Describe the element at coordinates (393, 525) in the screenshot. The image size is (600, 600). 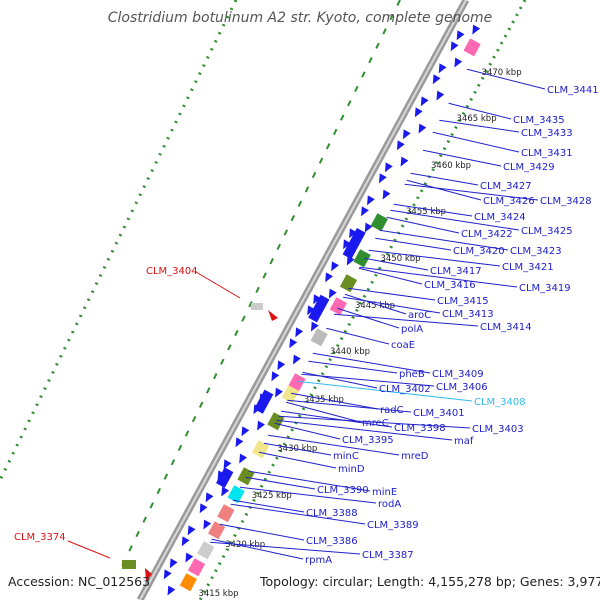
I see `gene-label: CLM_3389` at that location.